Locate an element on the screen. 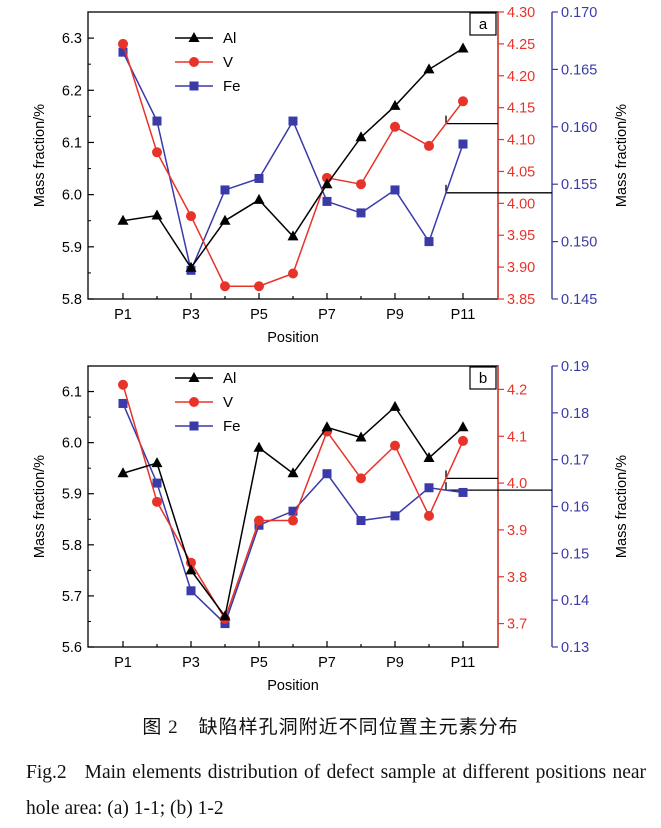 The height and width of the screenshot is (828, 661). figure-caption-cn: 图 2 缺陷样孔洞附近不同位置主元素分布 is located at coordinates (330, 727).